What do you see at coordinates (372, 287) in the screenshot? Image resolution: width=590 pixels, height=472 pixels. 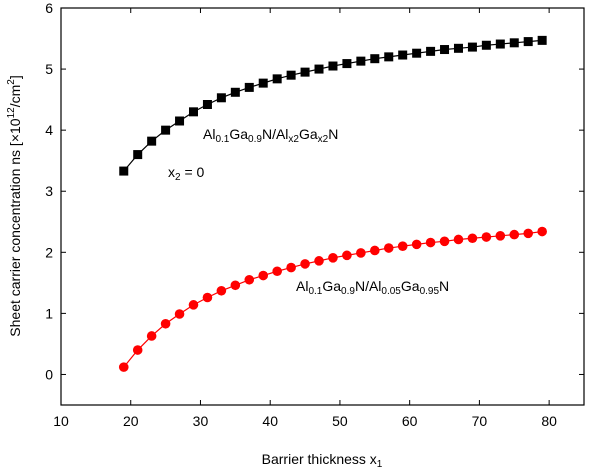 I see `annotation-lower-composition: Al0.1Ga0.9N/Al0.05Ga0.95N` at bounding box center [372, 287].